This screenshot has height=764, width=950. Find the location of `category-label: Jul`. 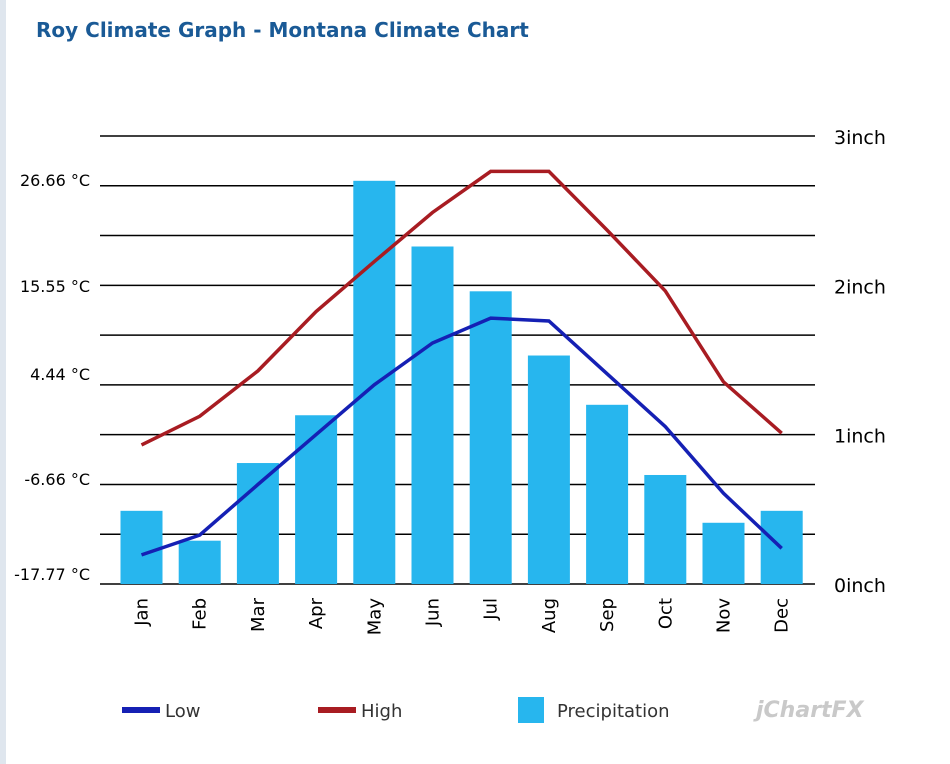

category-label: Jul is located at coordinates (491, 609).